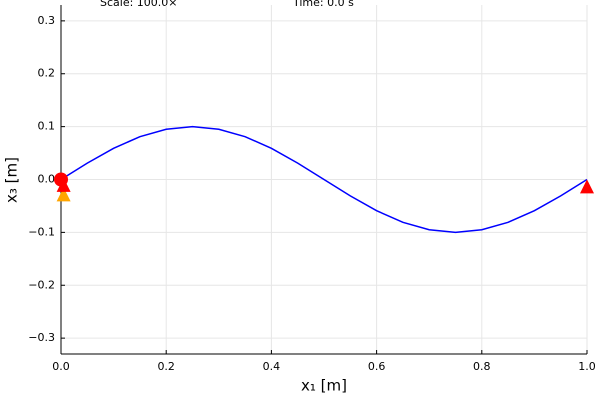 The width and height of the screenshot is (600, 400). I want to click on x-tick-label: 1.0, so click(587, 366).